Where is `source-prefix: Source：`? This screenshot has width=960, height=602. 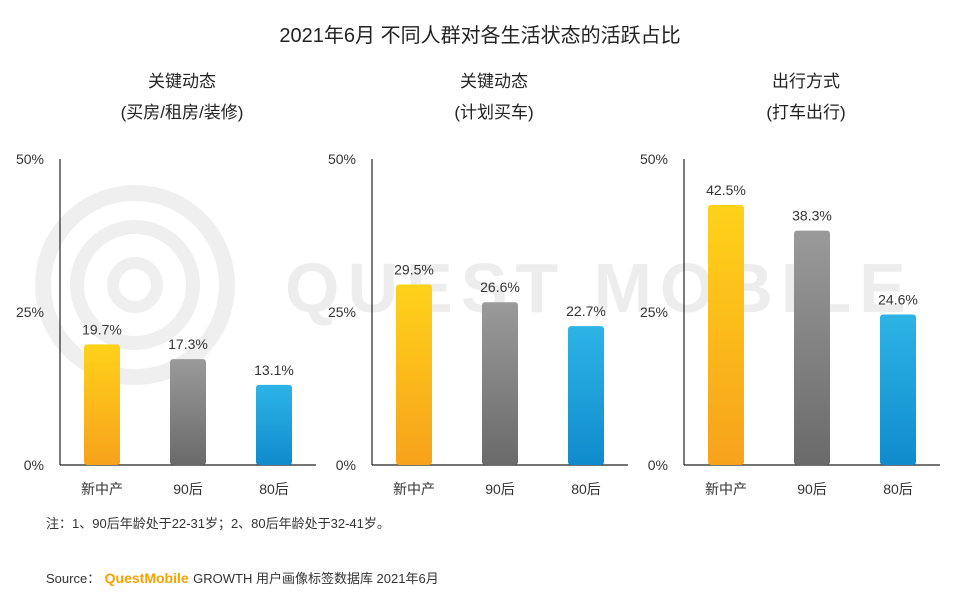 source-prefix: Source： is located at coordinates (73, 578).